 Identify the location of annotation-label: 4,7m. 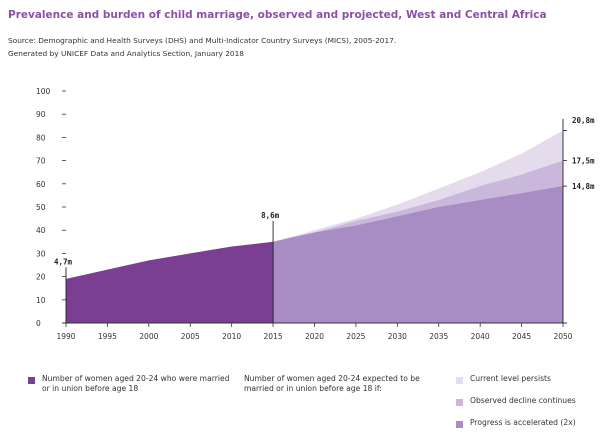
(63, 261).